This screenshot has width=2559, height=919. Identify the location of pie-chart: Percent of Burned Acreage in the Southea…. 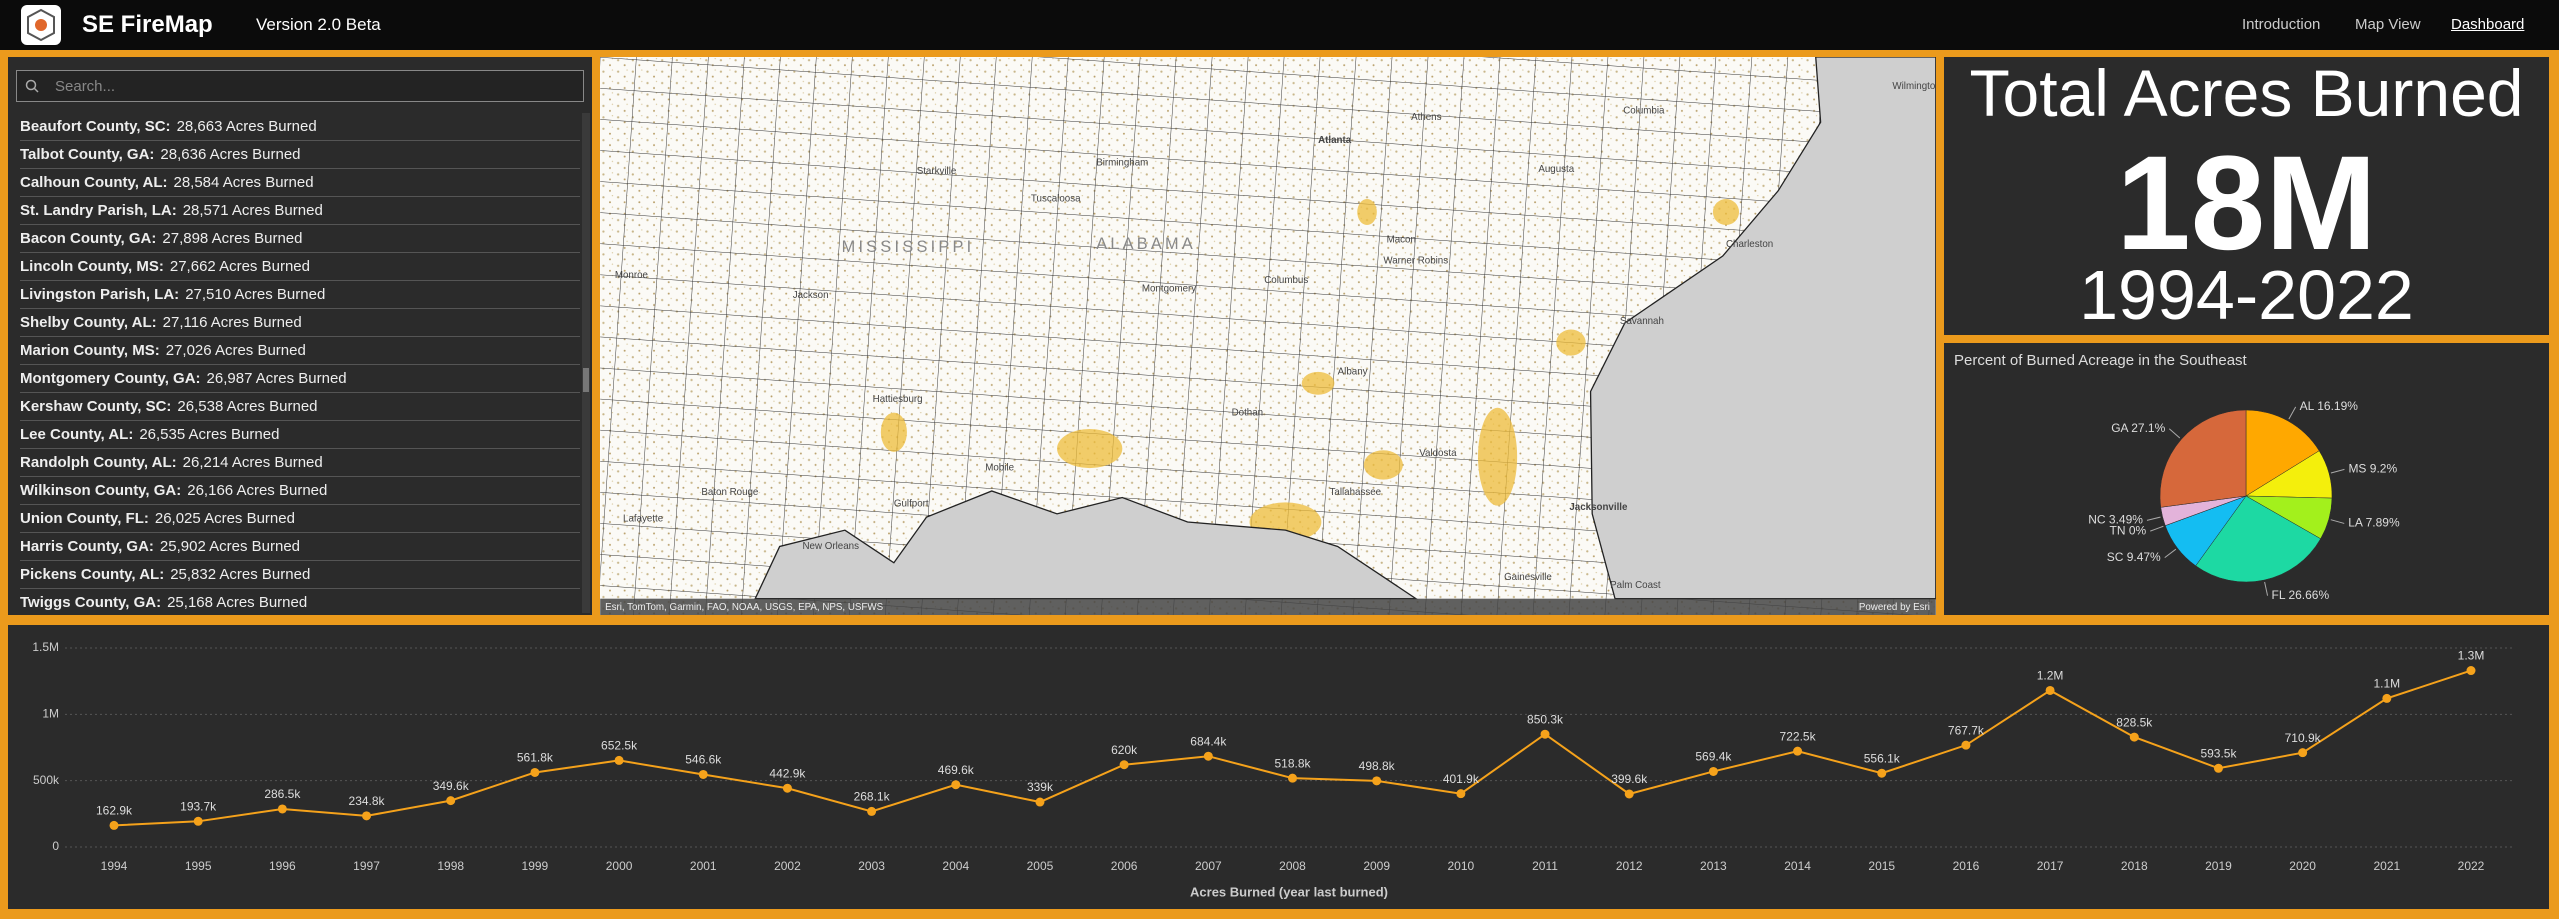
(2177, 477).